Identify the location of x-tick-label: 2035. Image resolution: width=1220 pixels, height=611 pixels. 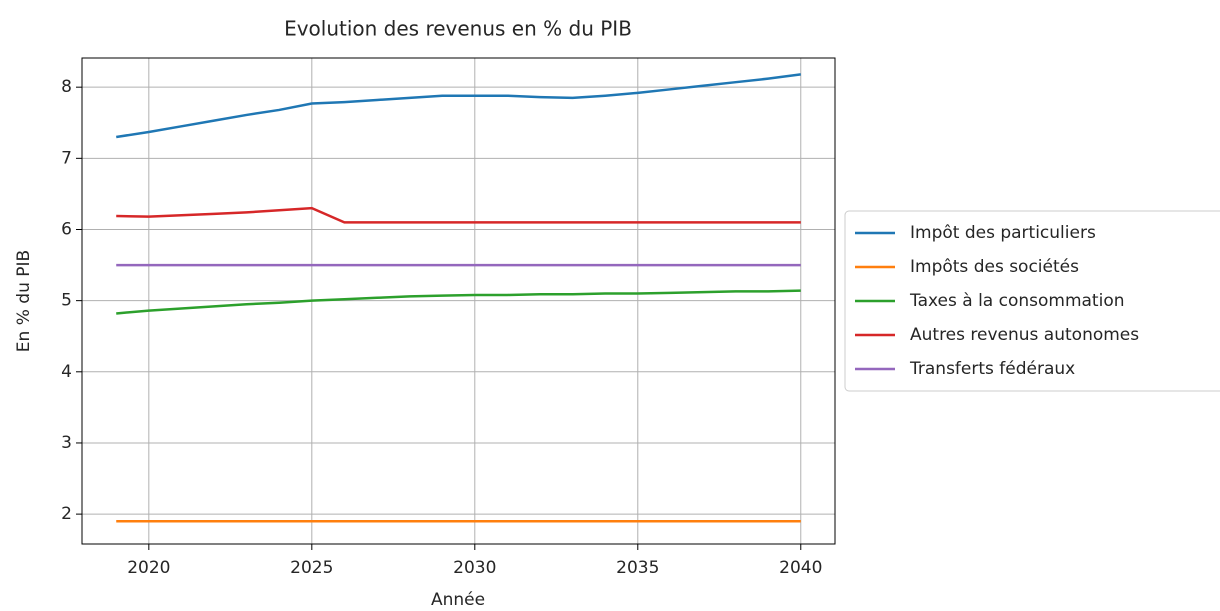
(637, 568).